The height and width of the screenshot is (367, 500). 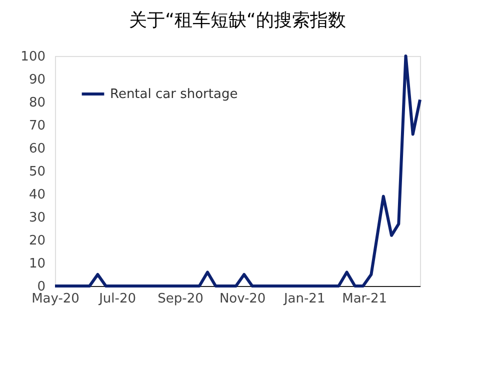 What do you see at coordinates (365, 299) in the screenshot?
I see `x-tick-label: Mar-21` at bounding box center [365, 299].